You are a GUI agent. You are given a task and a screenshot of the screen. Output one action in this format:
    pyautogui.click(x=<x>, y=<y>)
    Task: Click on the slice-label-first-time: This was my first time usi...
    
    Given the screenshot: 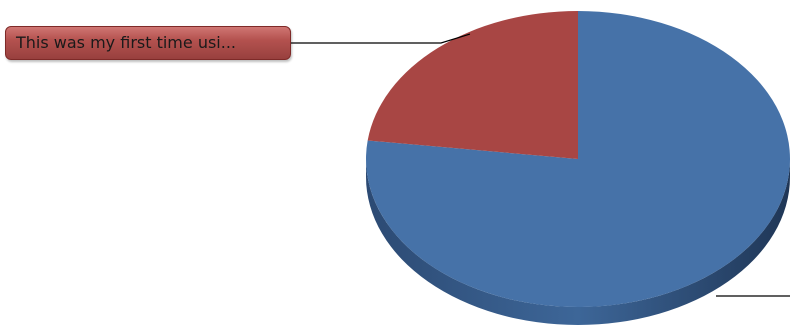 What is the action you would take?
    pyautogui.click(x=148, y=43)
    